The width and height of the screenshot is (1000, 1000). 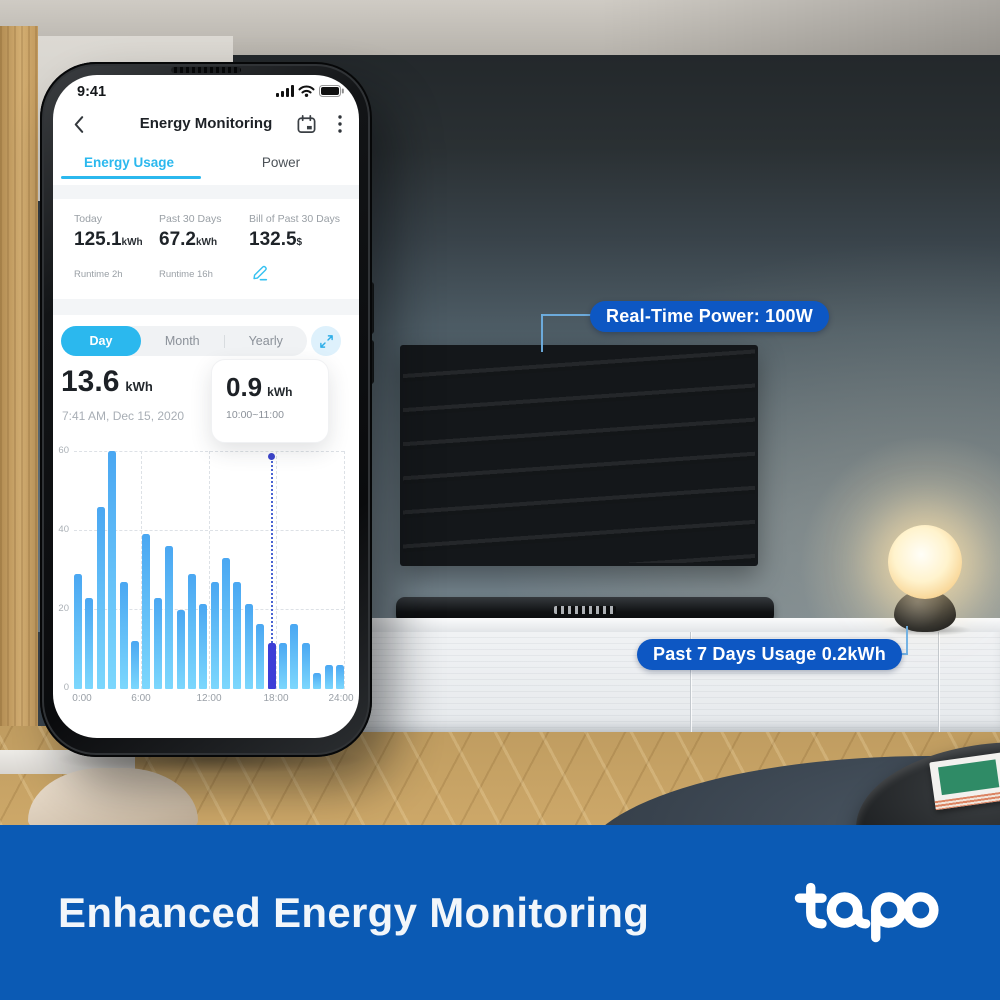 I want to click on stat-sub: Runtime 16h, so click(x=186, y=274).